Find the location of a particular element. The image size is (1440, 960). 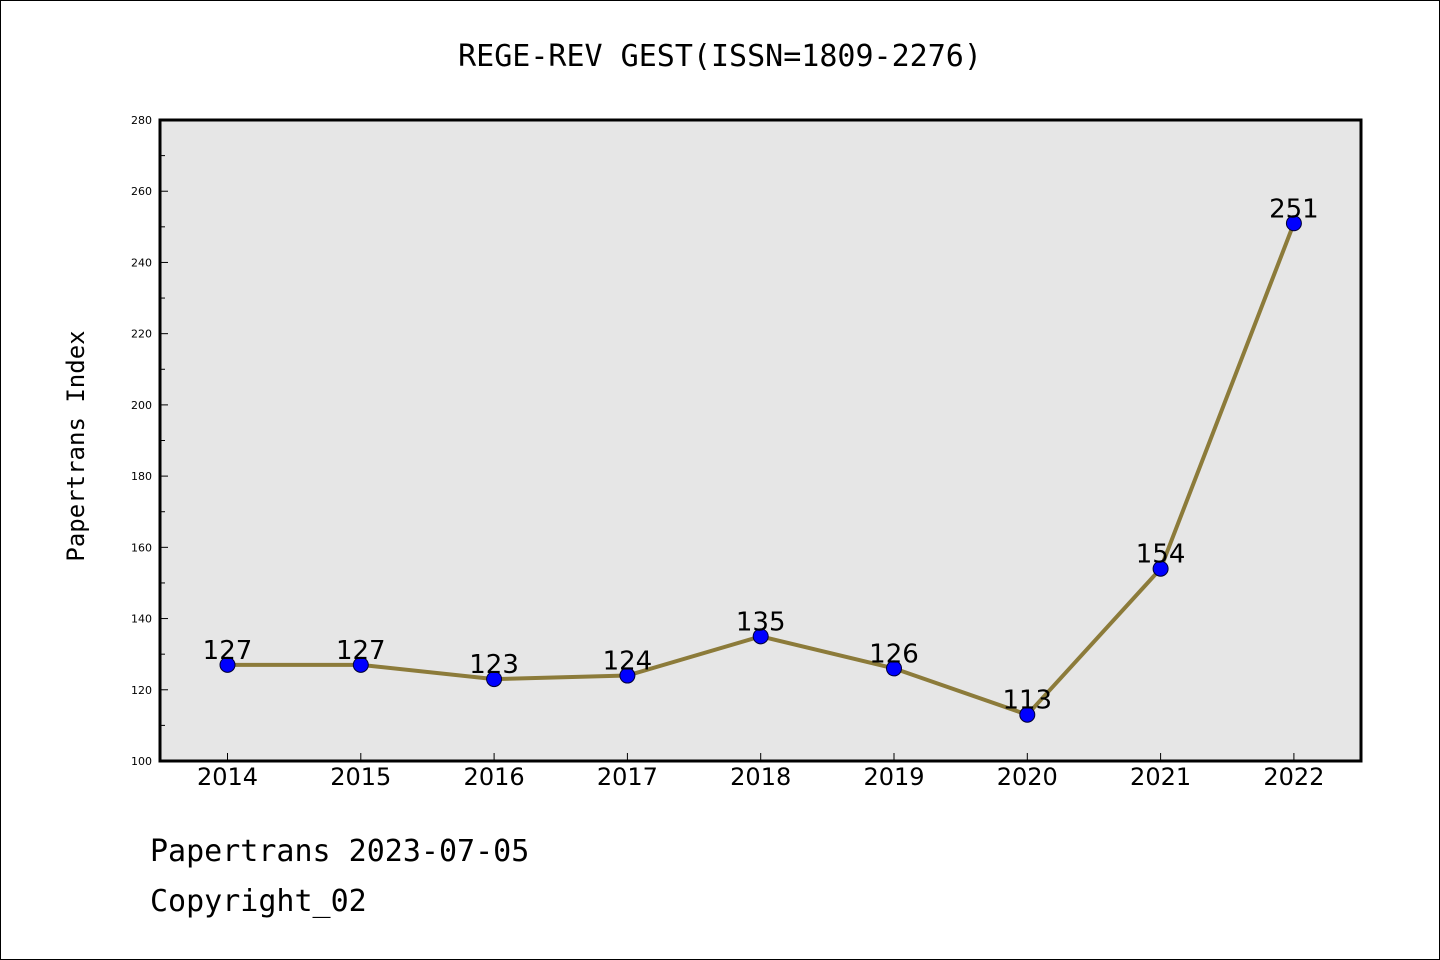

x-tick-label: 2015 is located at coordinates (360, 777).